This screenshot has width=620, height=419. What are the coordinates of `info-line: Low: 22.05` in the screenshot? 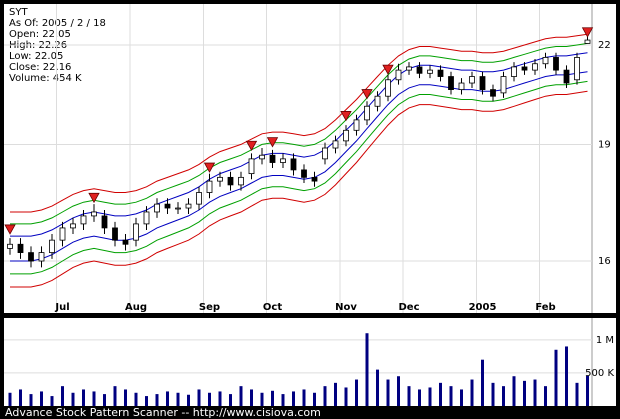 It's located at (36, 56).